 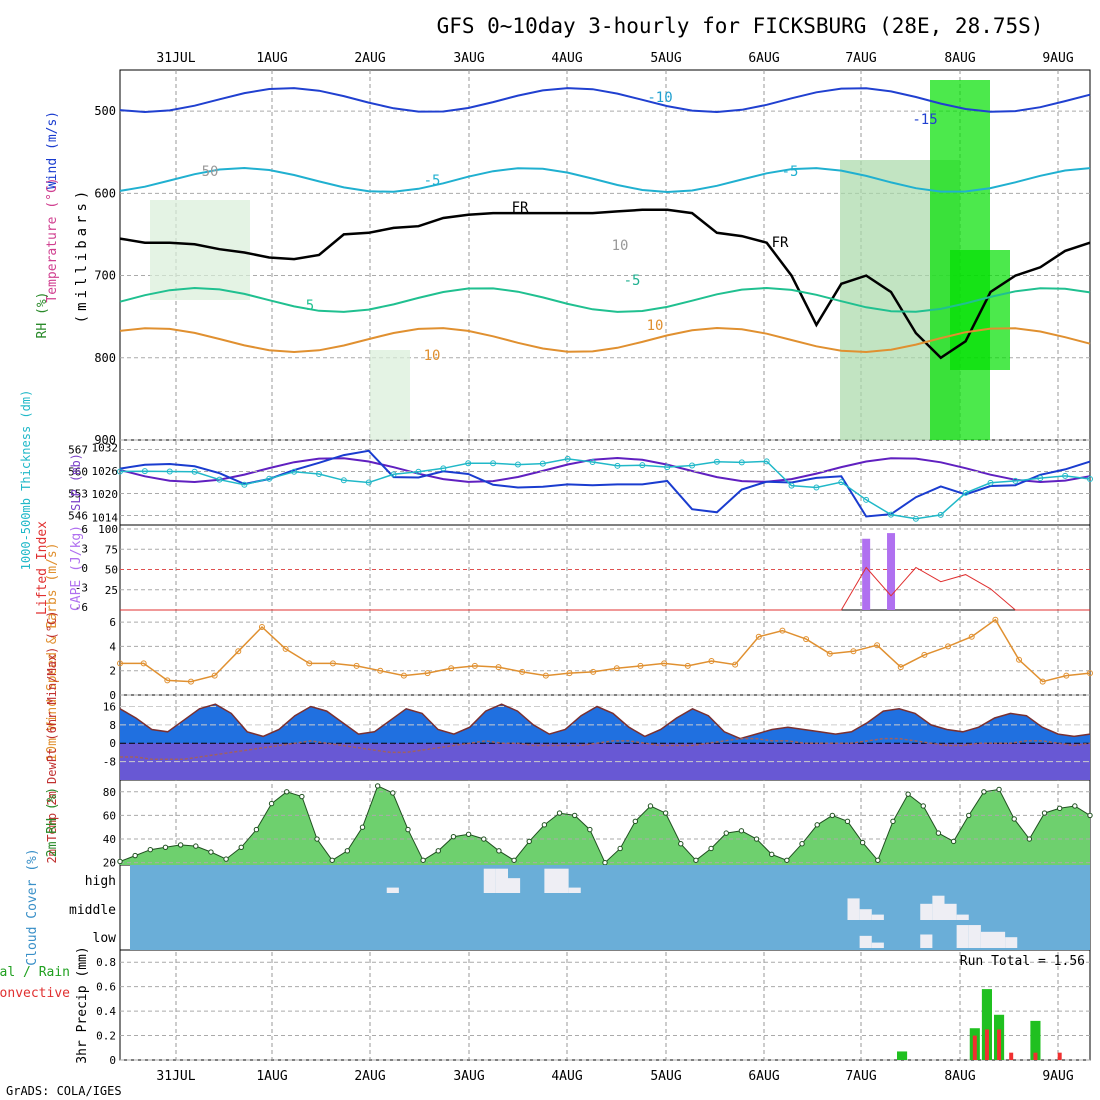 I want to click on wind-tick: 2, so click(x=112, y=671).